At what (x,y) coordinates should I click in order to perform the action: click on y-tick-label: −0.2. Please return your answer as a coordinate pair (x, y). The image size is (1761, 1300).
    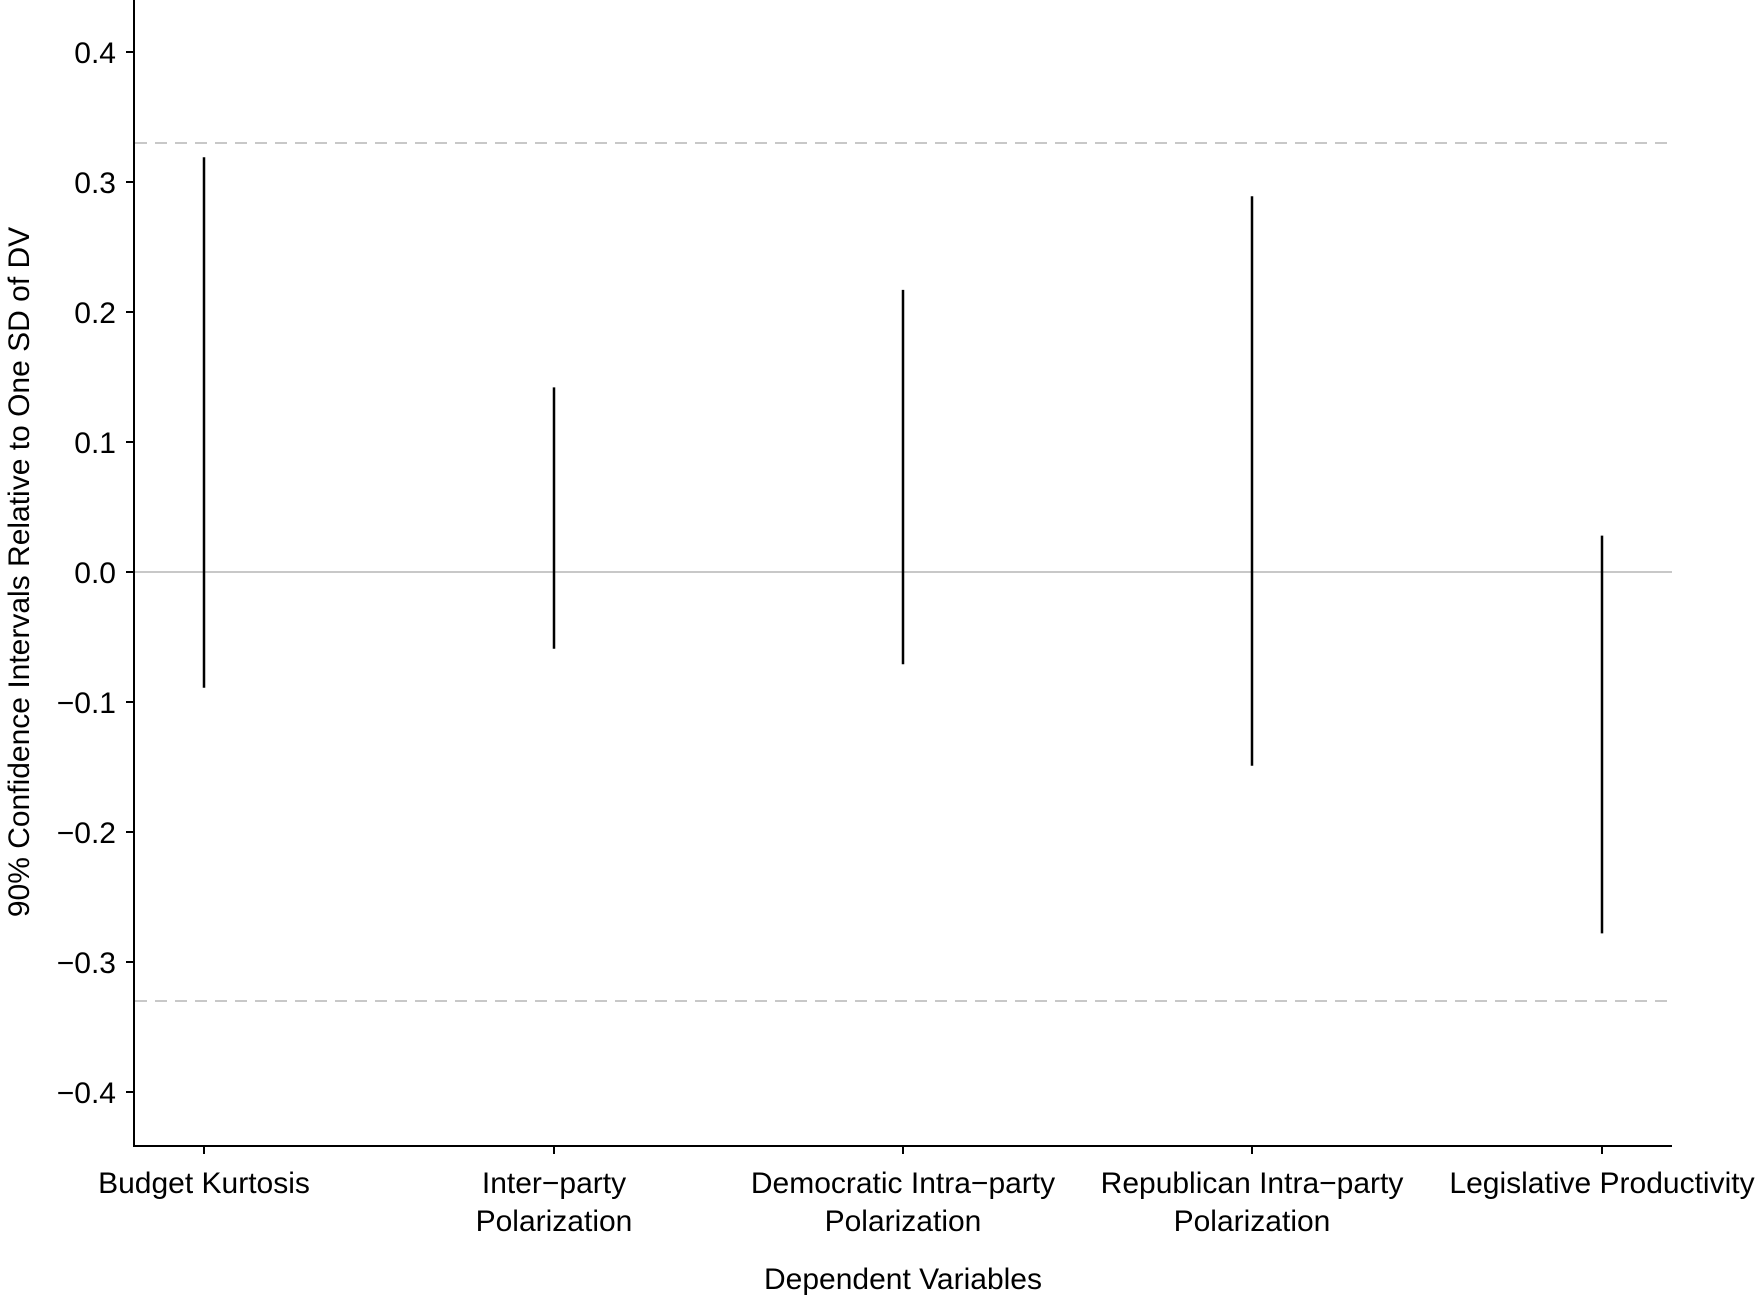
    Looking at the image, I should click on (86, 833).